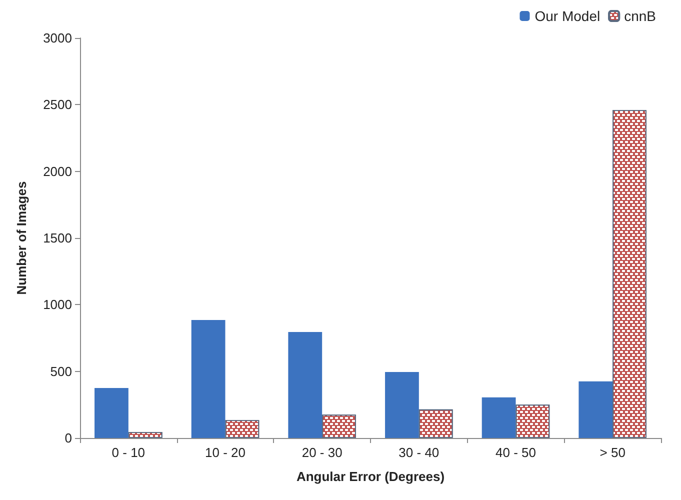 This screenshot has height=500, width=681. I want to click on y-tick-label: 1500, so click(57, 238).